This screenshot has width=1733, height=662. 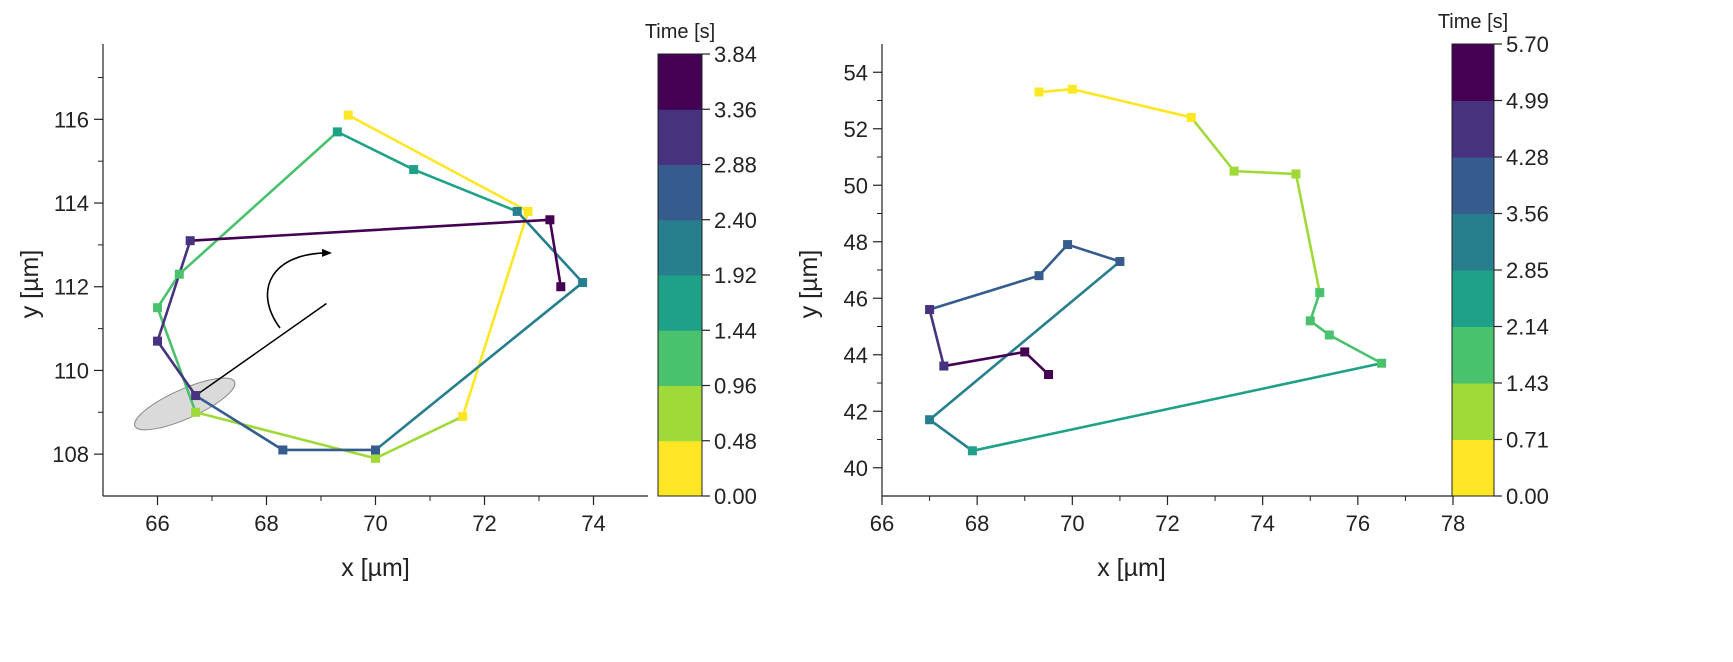 I want to click on y-tick-label: 44, so click(x=856, y=355).